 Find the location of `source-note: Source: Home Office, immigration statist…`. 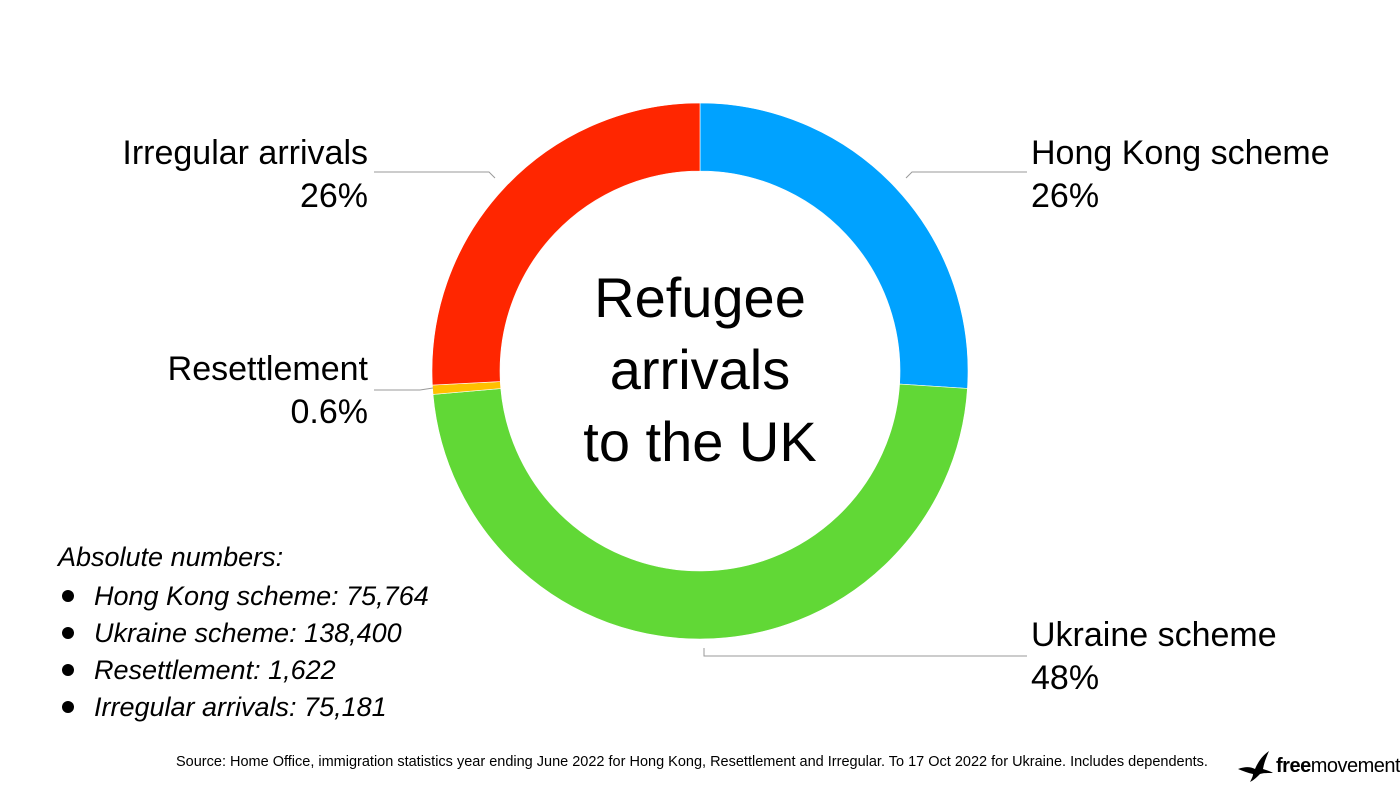

source-note: Source: Home Office, immigration statist… is located at coordinates (692, 762).